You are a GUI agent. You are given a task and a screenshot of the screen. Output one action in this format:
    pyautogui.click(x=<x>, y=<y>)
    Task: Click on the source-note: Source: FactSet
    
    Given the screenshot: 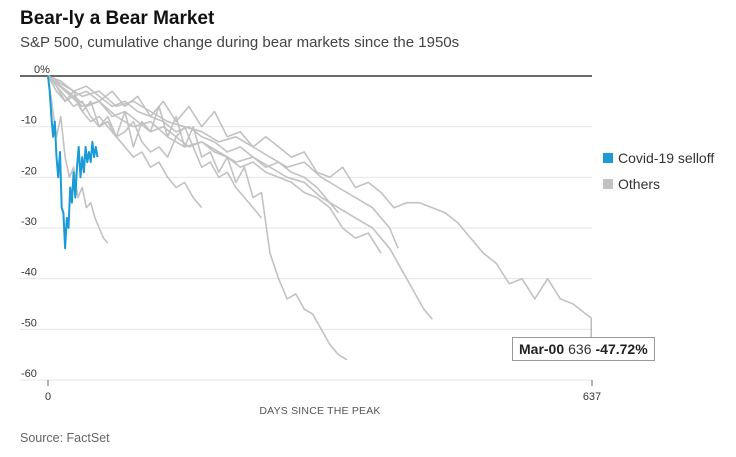 What is the action you would take?
    pyautogui.click(x=65, y=438)
    